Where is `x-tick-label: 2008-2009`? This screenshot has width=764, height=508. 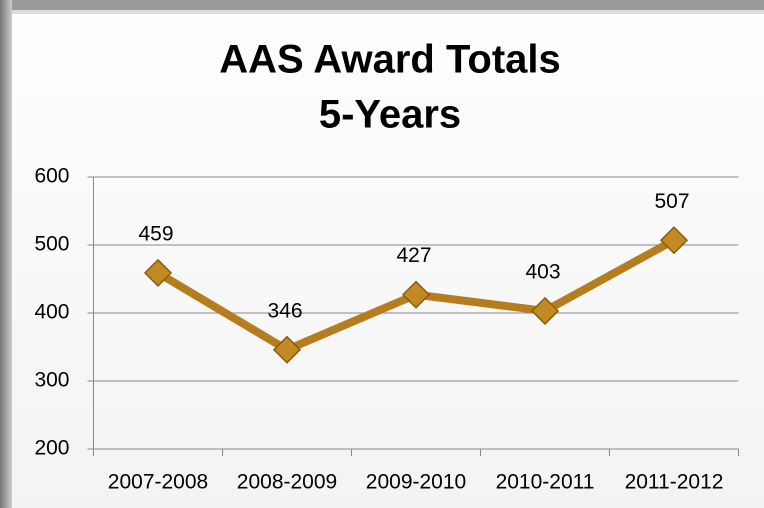 x-tick-label: 2008-2009 is located at coordinates (287, 482).